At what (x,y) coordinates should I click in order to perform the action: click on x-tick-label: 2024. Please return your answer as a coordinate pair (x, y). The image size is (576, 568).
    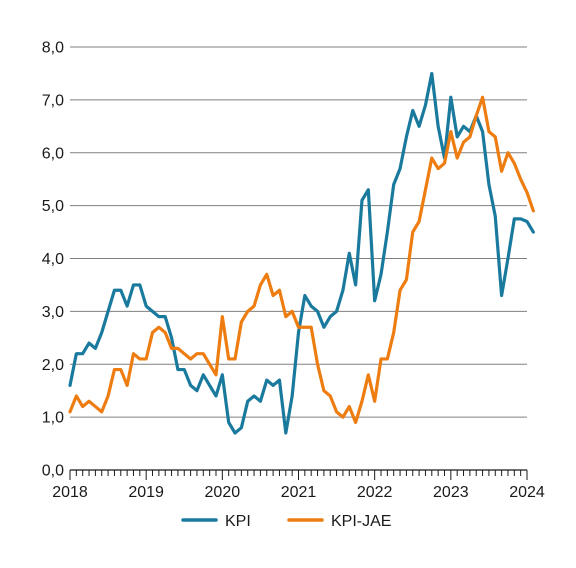
    Looking at the image, I should click on (527, 492).